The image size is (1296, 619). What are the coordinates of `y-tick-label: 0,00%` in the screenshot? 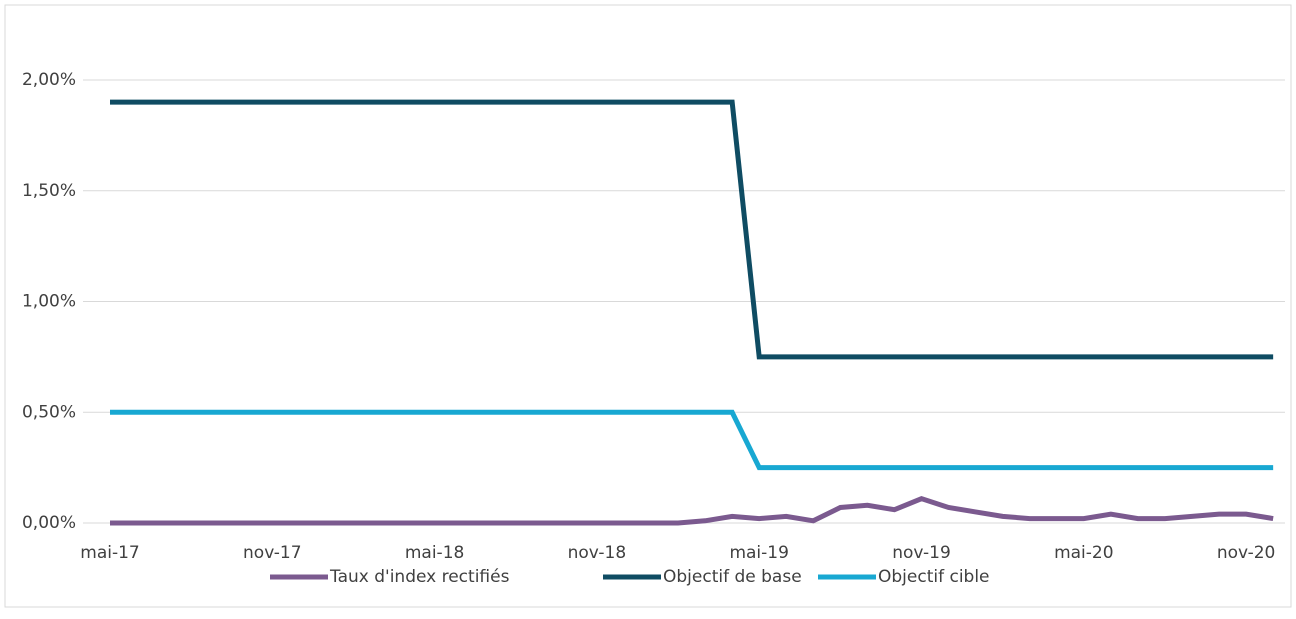 It's located at (49, 523).